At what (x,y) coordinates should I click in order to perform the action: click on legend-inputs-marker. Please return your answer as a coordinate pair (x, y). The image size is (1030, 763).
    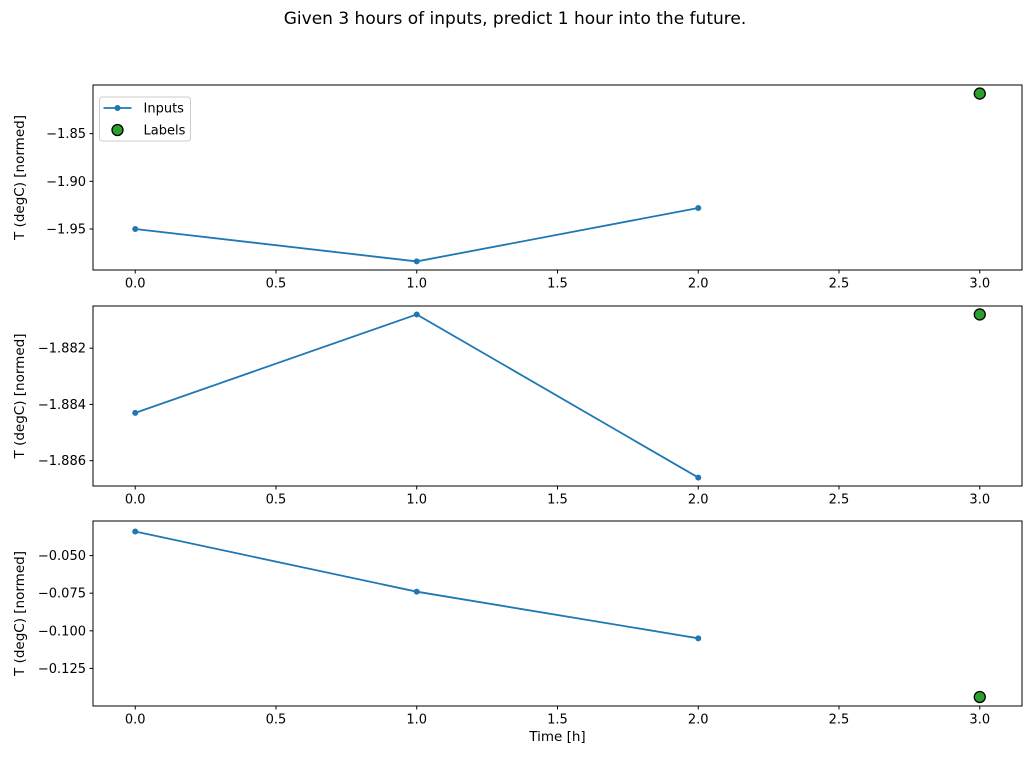
    Looking at the image, I should click on (117, 108).